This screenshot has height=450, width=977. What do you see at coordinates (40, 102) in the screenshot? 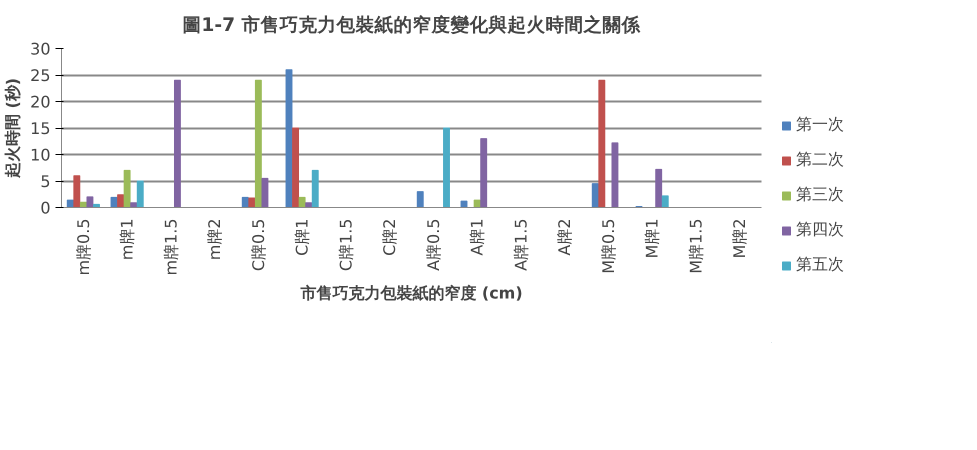
I see `y-tick-label: 20` at bounding box center [40, 102].